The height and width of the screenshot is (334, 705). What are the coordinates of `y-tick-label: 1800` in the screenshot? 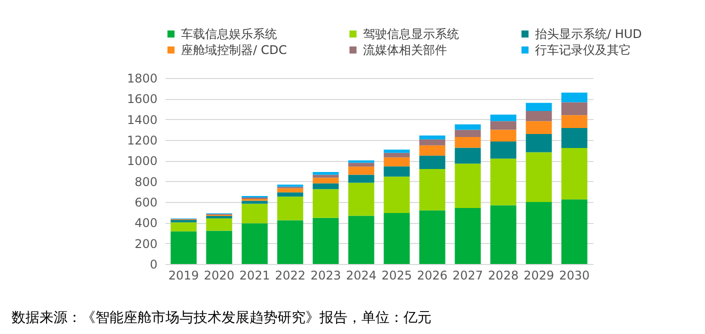 It's located at (142, 79).